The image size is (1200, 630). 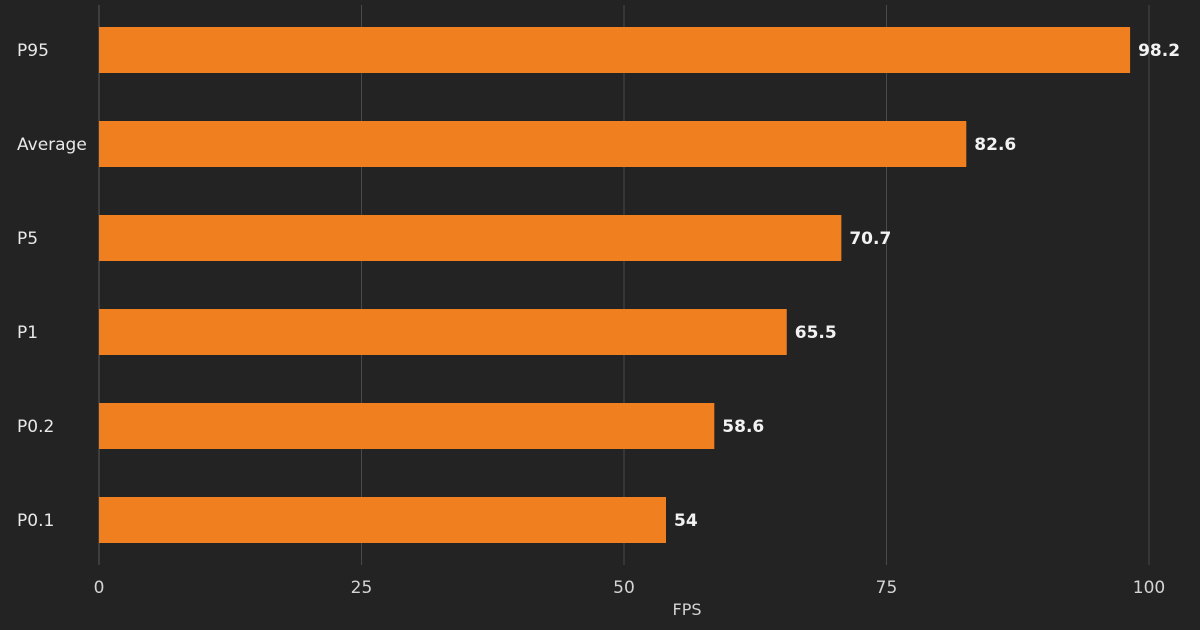 I want to click on bar-average, so click(x=533, y=144).